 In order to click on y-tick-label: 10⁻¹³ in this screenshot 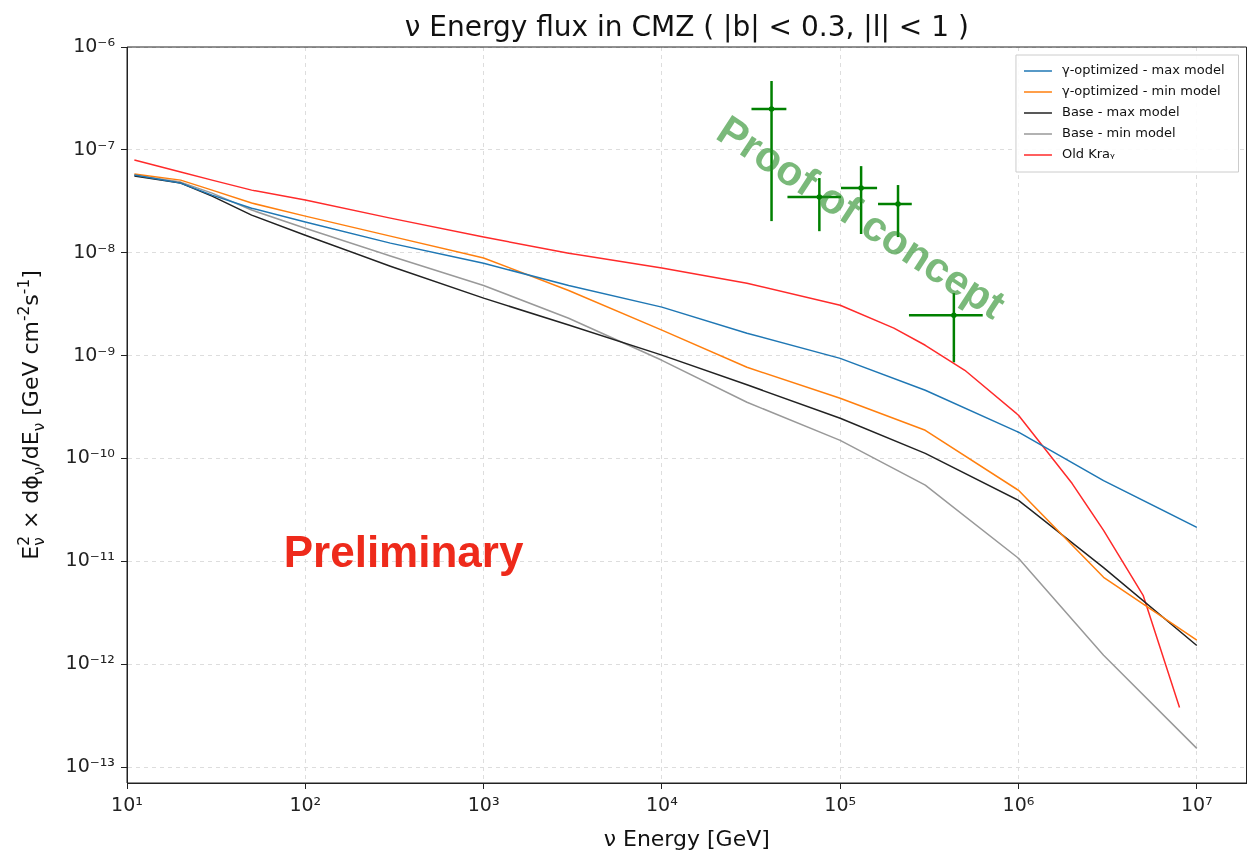, I will do `click(90, 765)`.